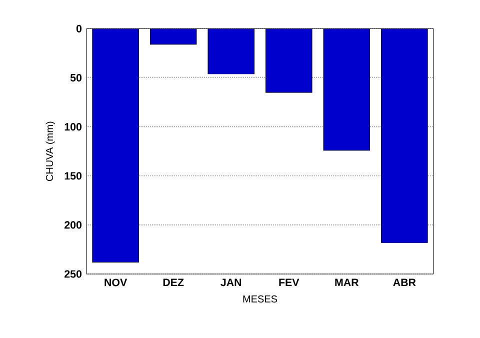  Describe the element at coordinates (231, 282) in the screenshot. I see `x-tick-label: JAN` at that location.